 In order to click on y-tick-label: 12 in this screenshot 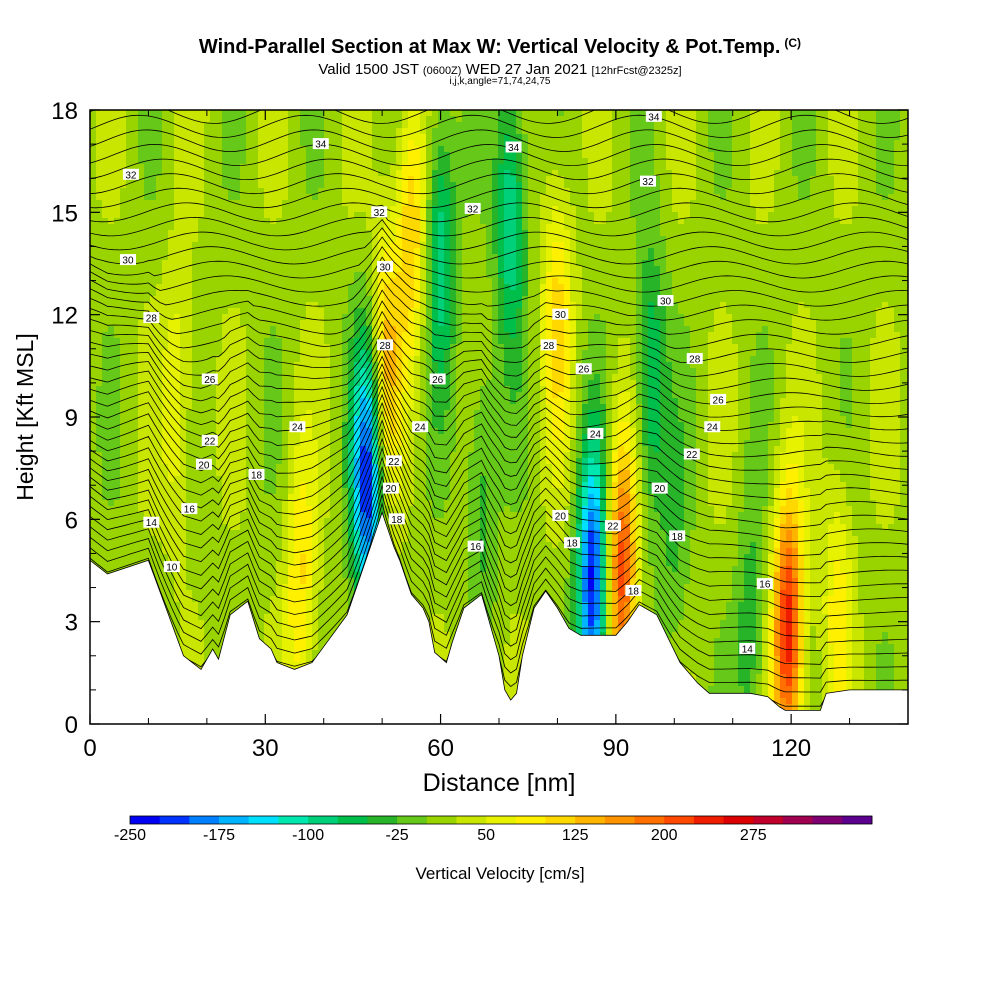, I will do `click(64, 316)`.